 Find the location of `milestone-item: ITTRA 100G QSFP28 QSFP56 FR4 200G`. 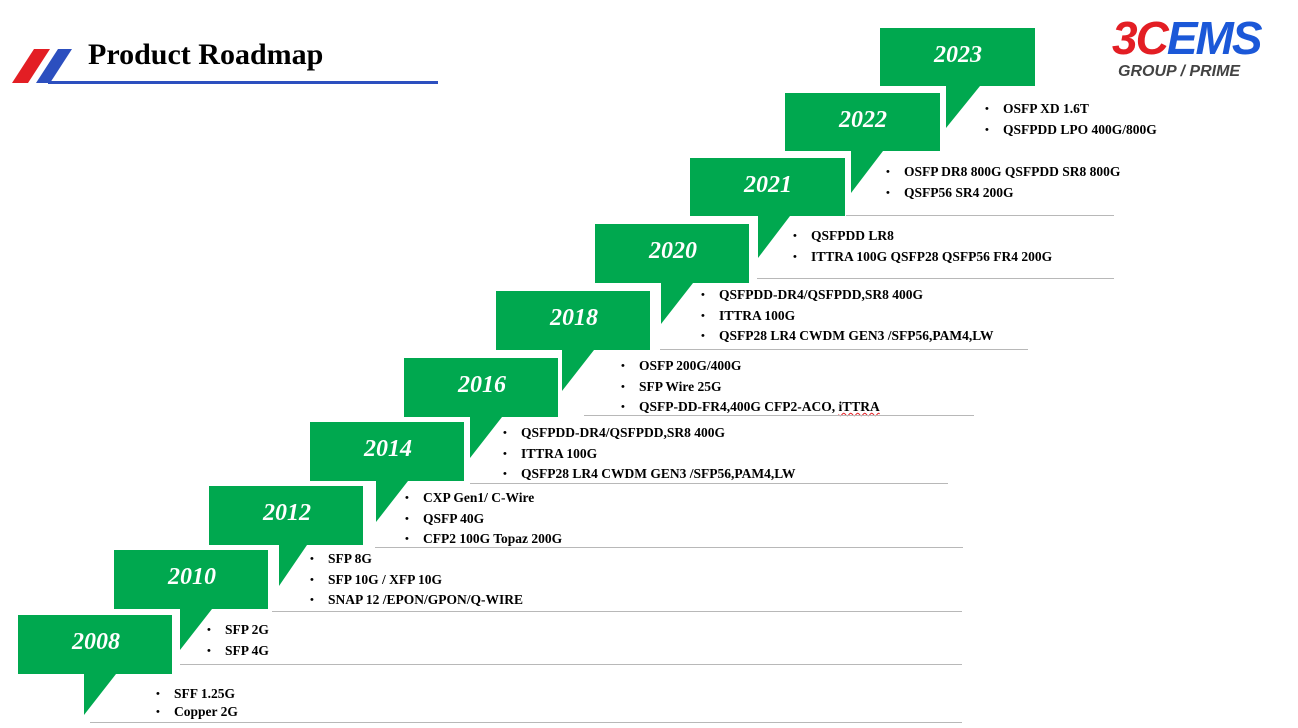

milestone-item: ITTRA 100G QSFP28 QSFP56 FR4 200G is located at coordinates (922, 257).